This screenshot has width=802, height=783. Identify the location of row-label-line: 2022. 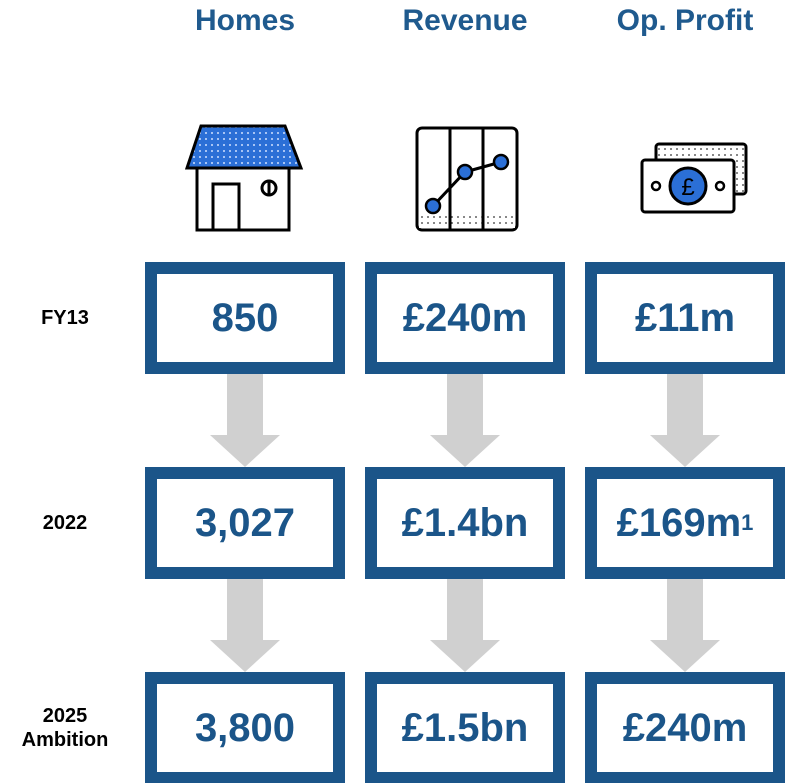
(65, 523).